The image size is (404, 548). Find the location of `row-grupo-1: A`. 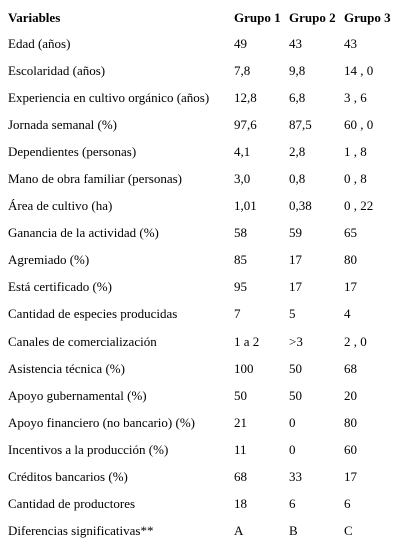

row-grupo-1: A is located at coordinates (239, 531).